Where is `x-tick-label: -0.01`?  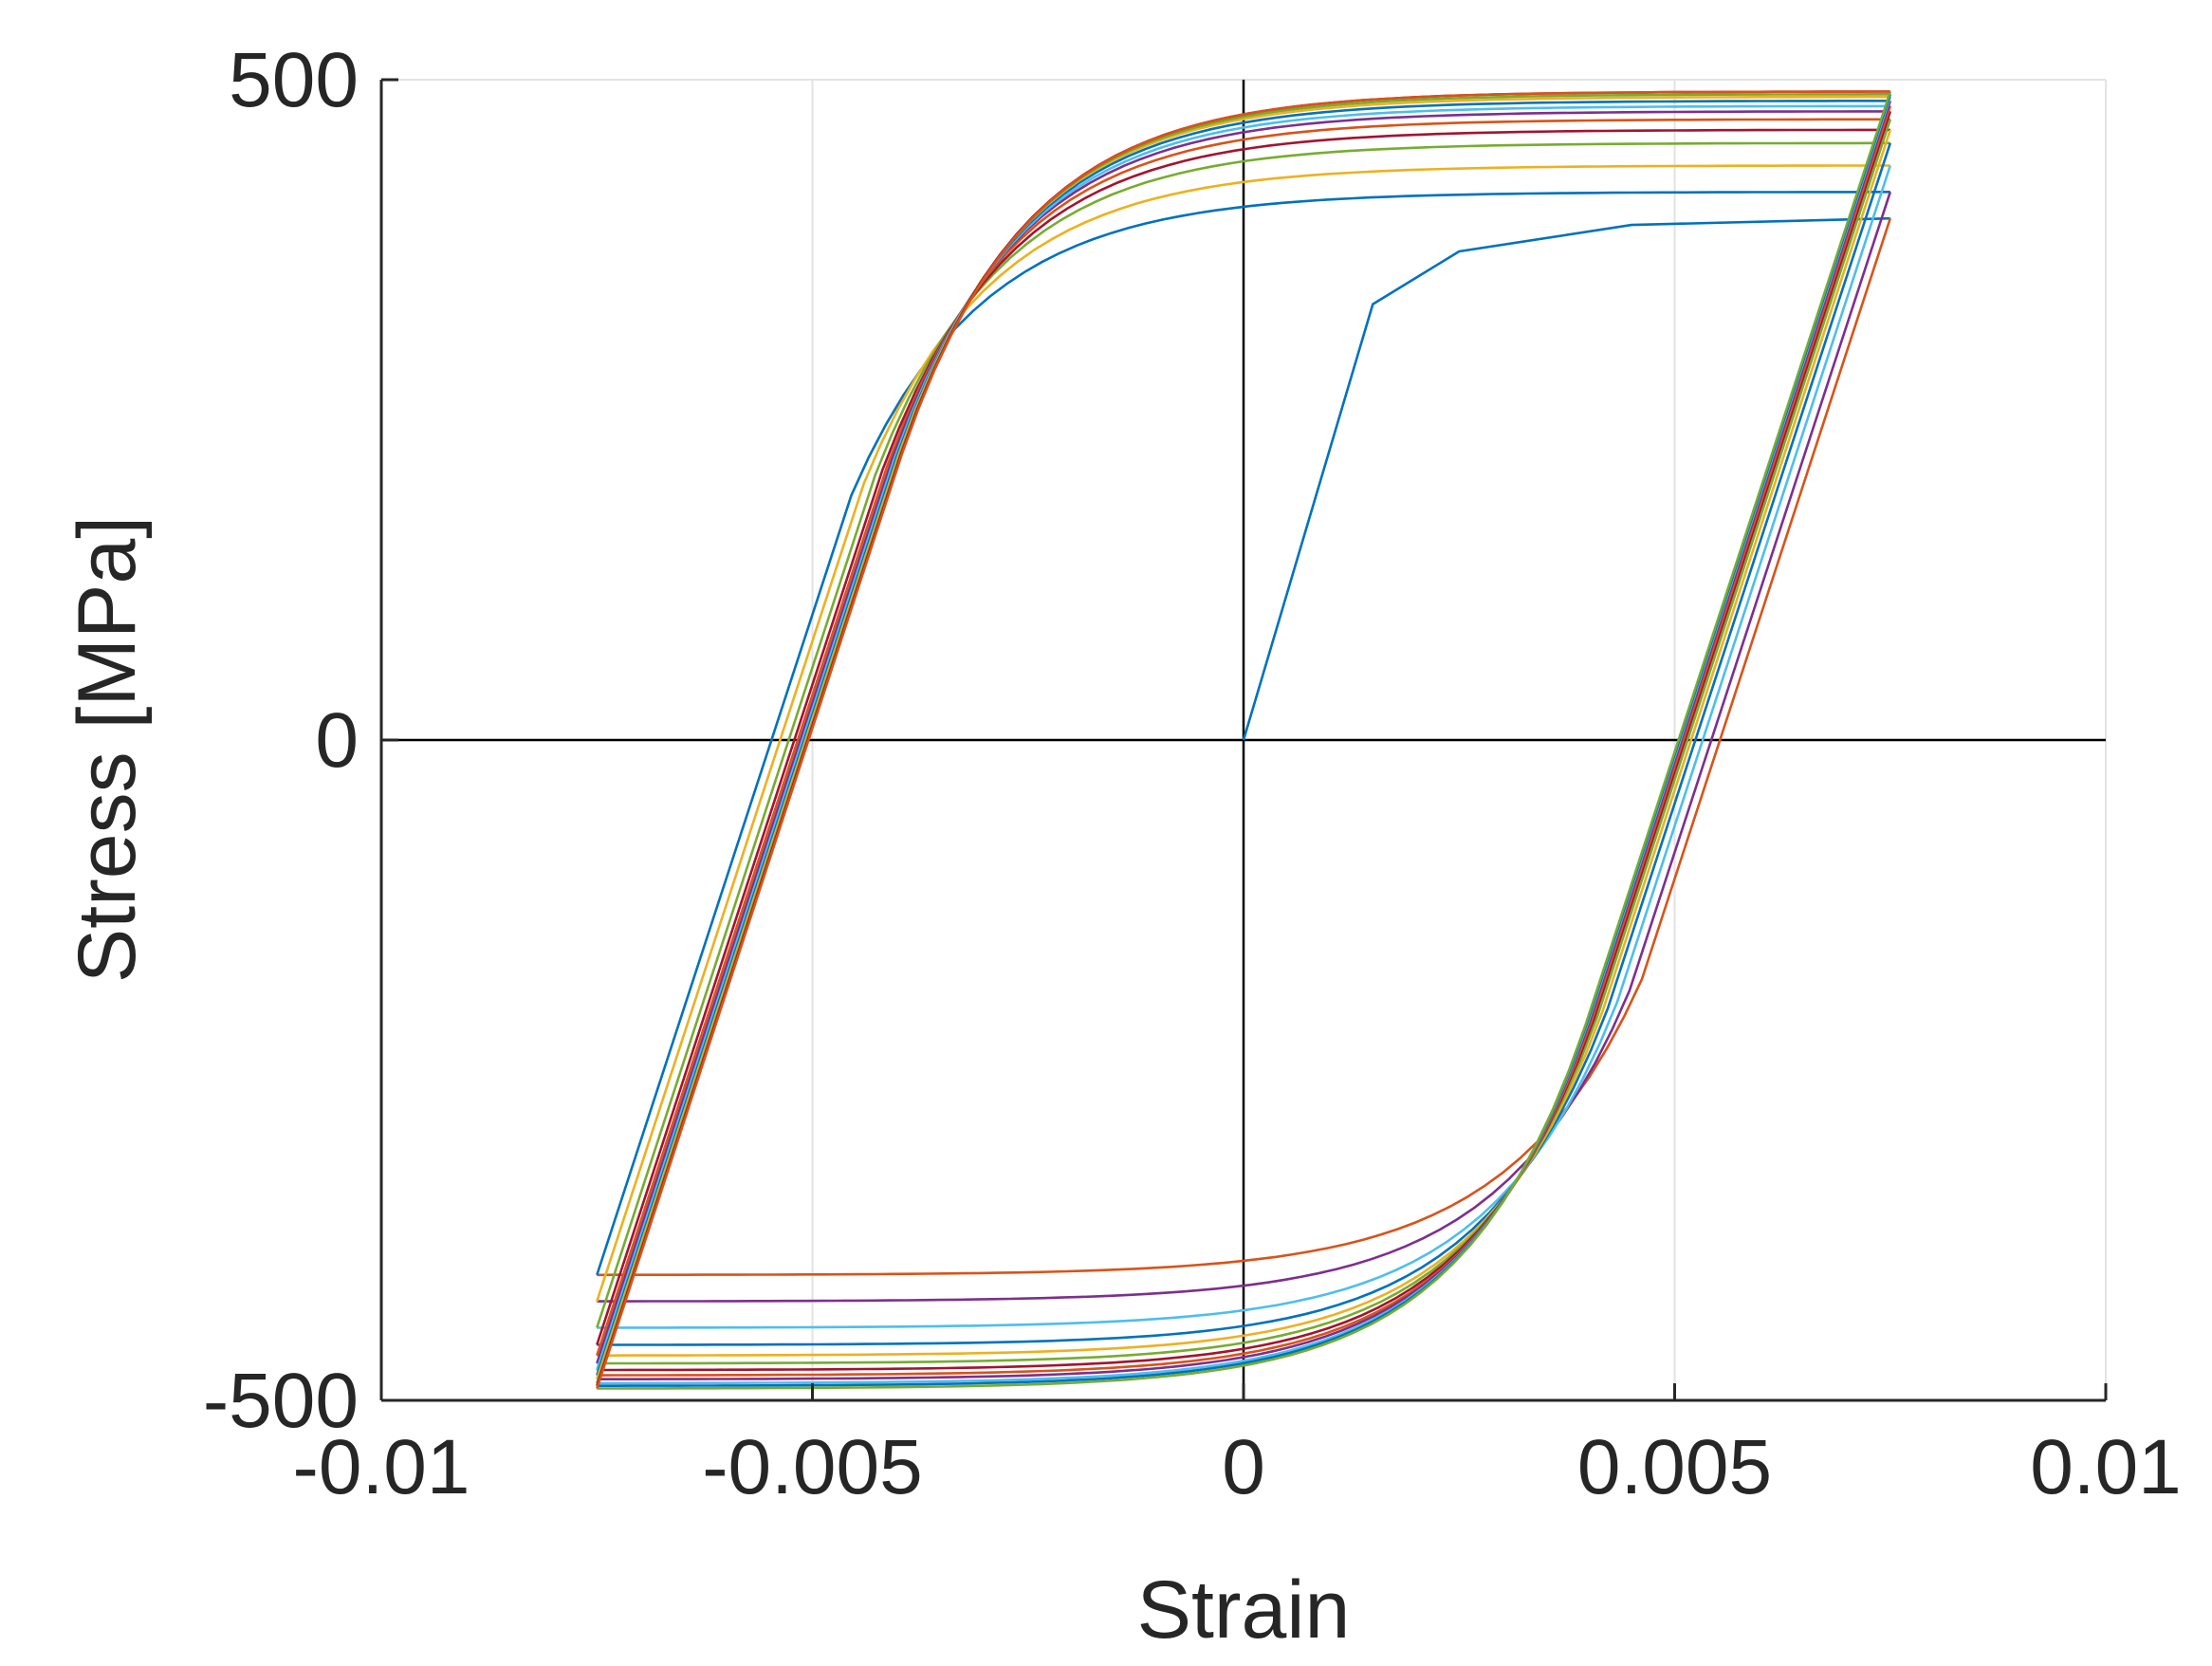
x-tick-label: -0.01 is located at coordinates (381, 1467).